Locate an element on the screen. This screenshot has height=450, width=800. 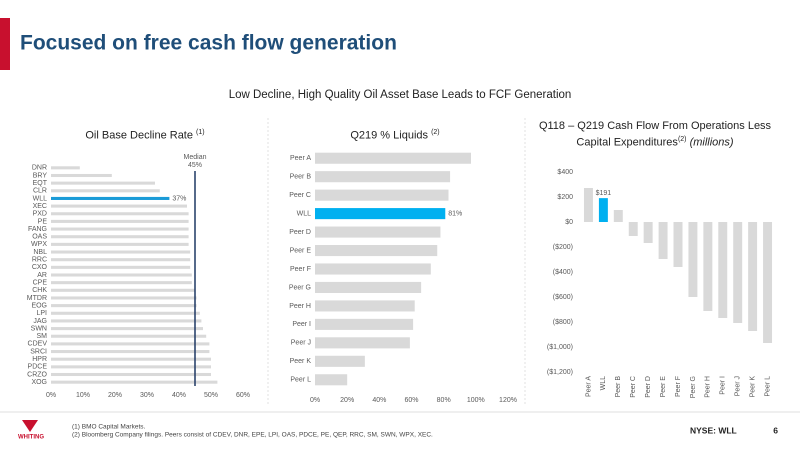
x-tick-label: Peer K is located at coordinates (752, 387).